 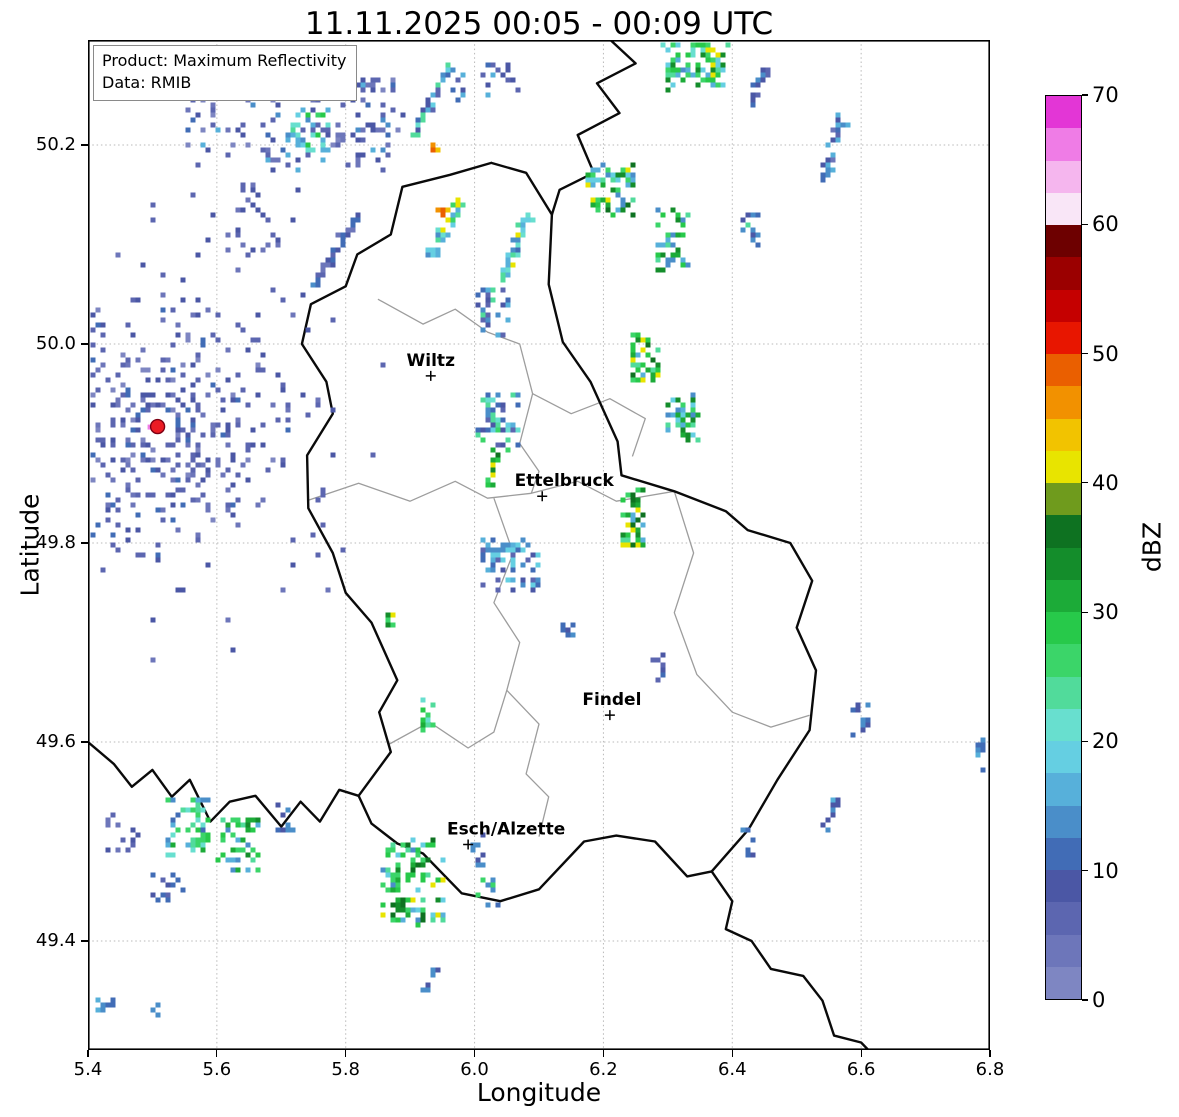 I want to click on product-info-box: Product: Maximum Reflectivity Data: RMIB, so click(x=225, y=73).